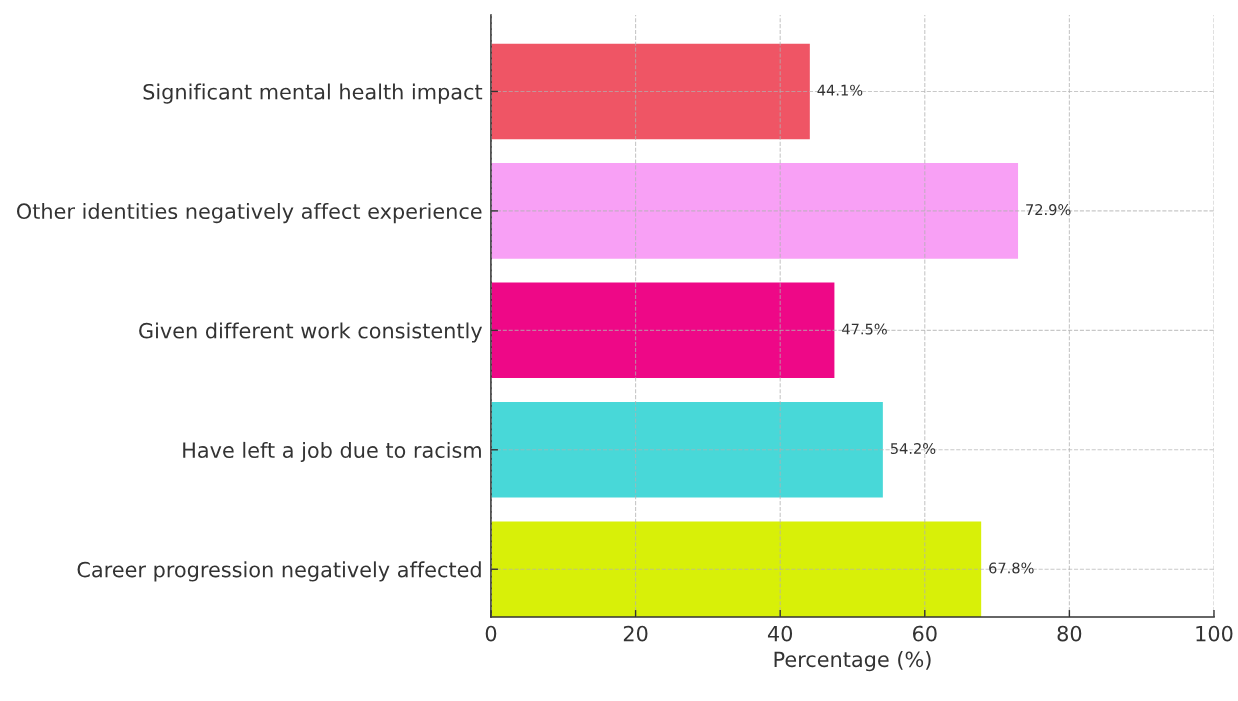  What do you see at coordinates (840, 90) in the screenshot?
I see `data-label: 44.1%` at bounding box center [840, 90].